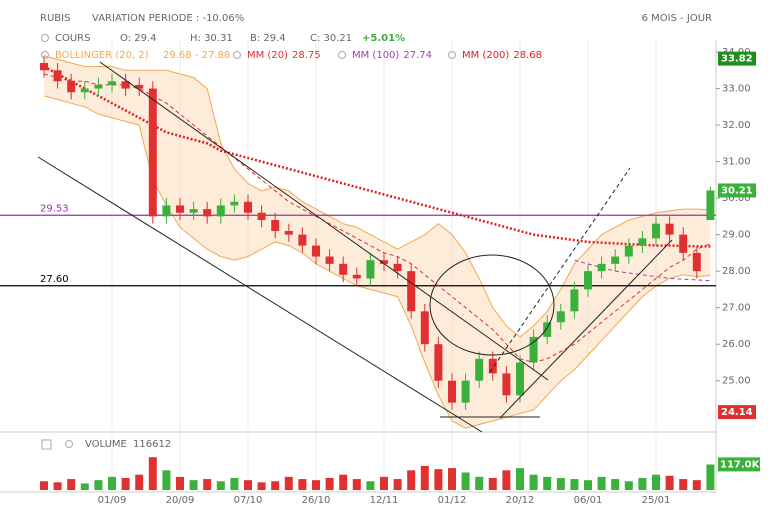  I want to click on x-tick-label: 01/12, so click(452, 500).